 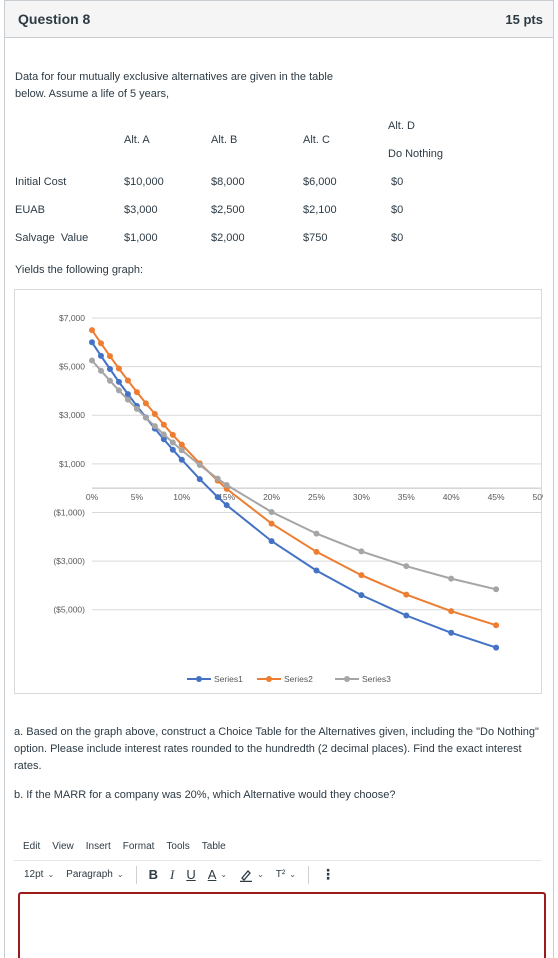 What do you see at coordinates (217, 874) in the screenshot?
I see `text-color-button: A ⌄` at bounding box center [217, 874].